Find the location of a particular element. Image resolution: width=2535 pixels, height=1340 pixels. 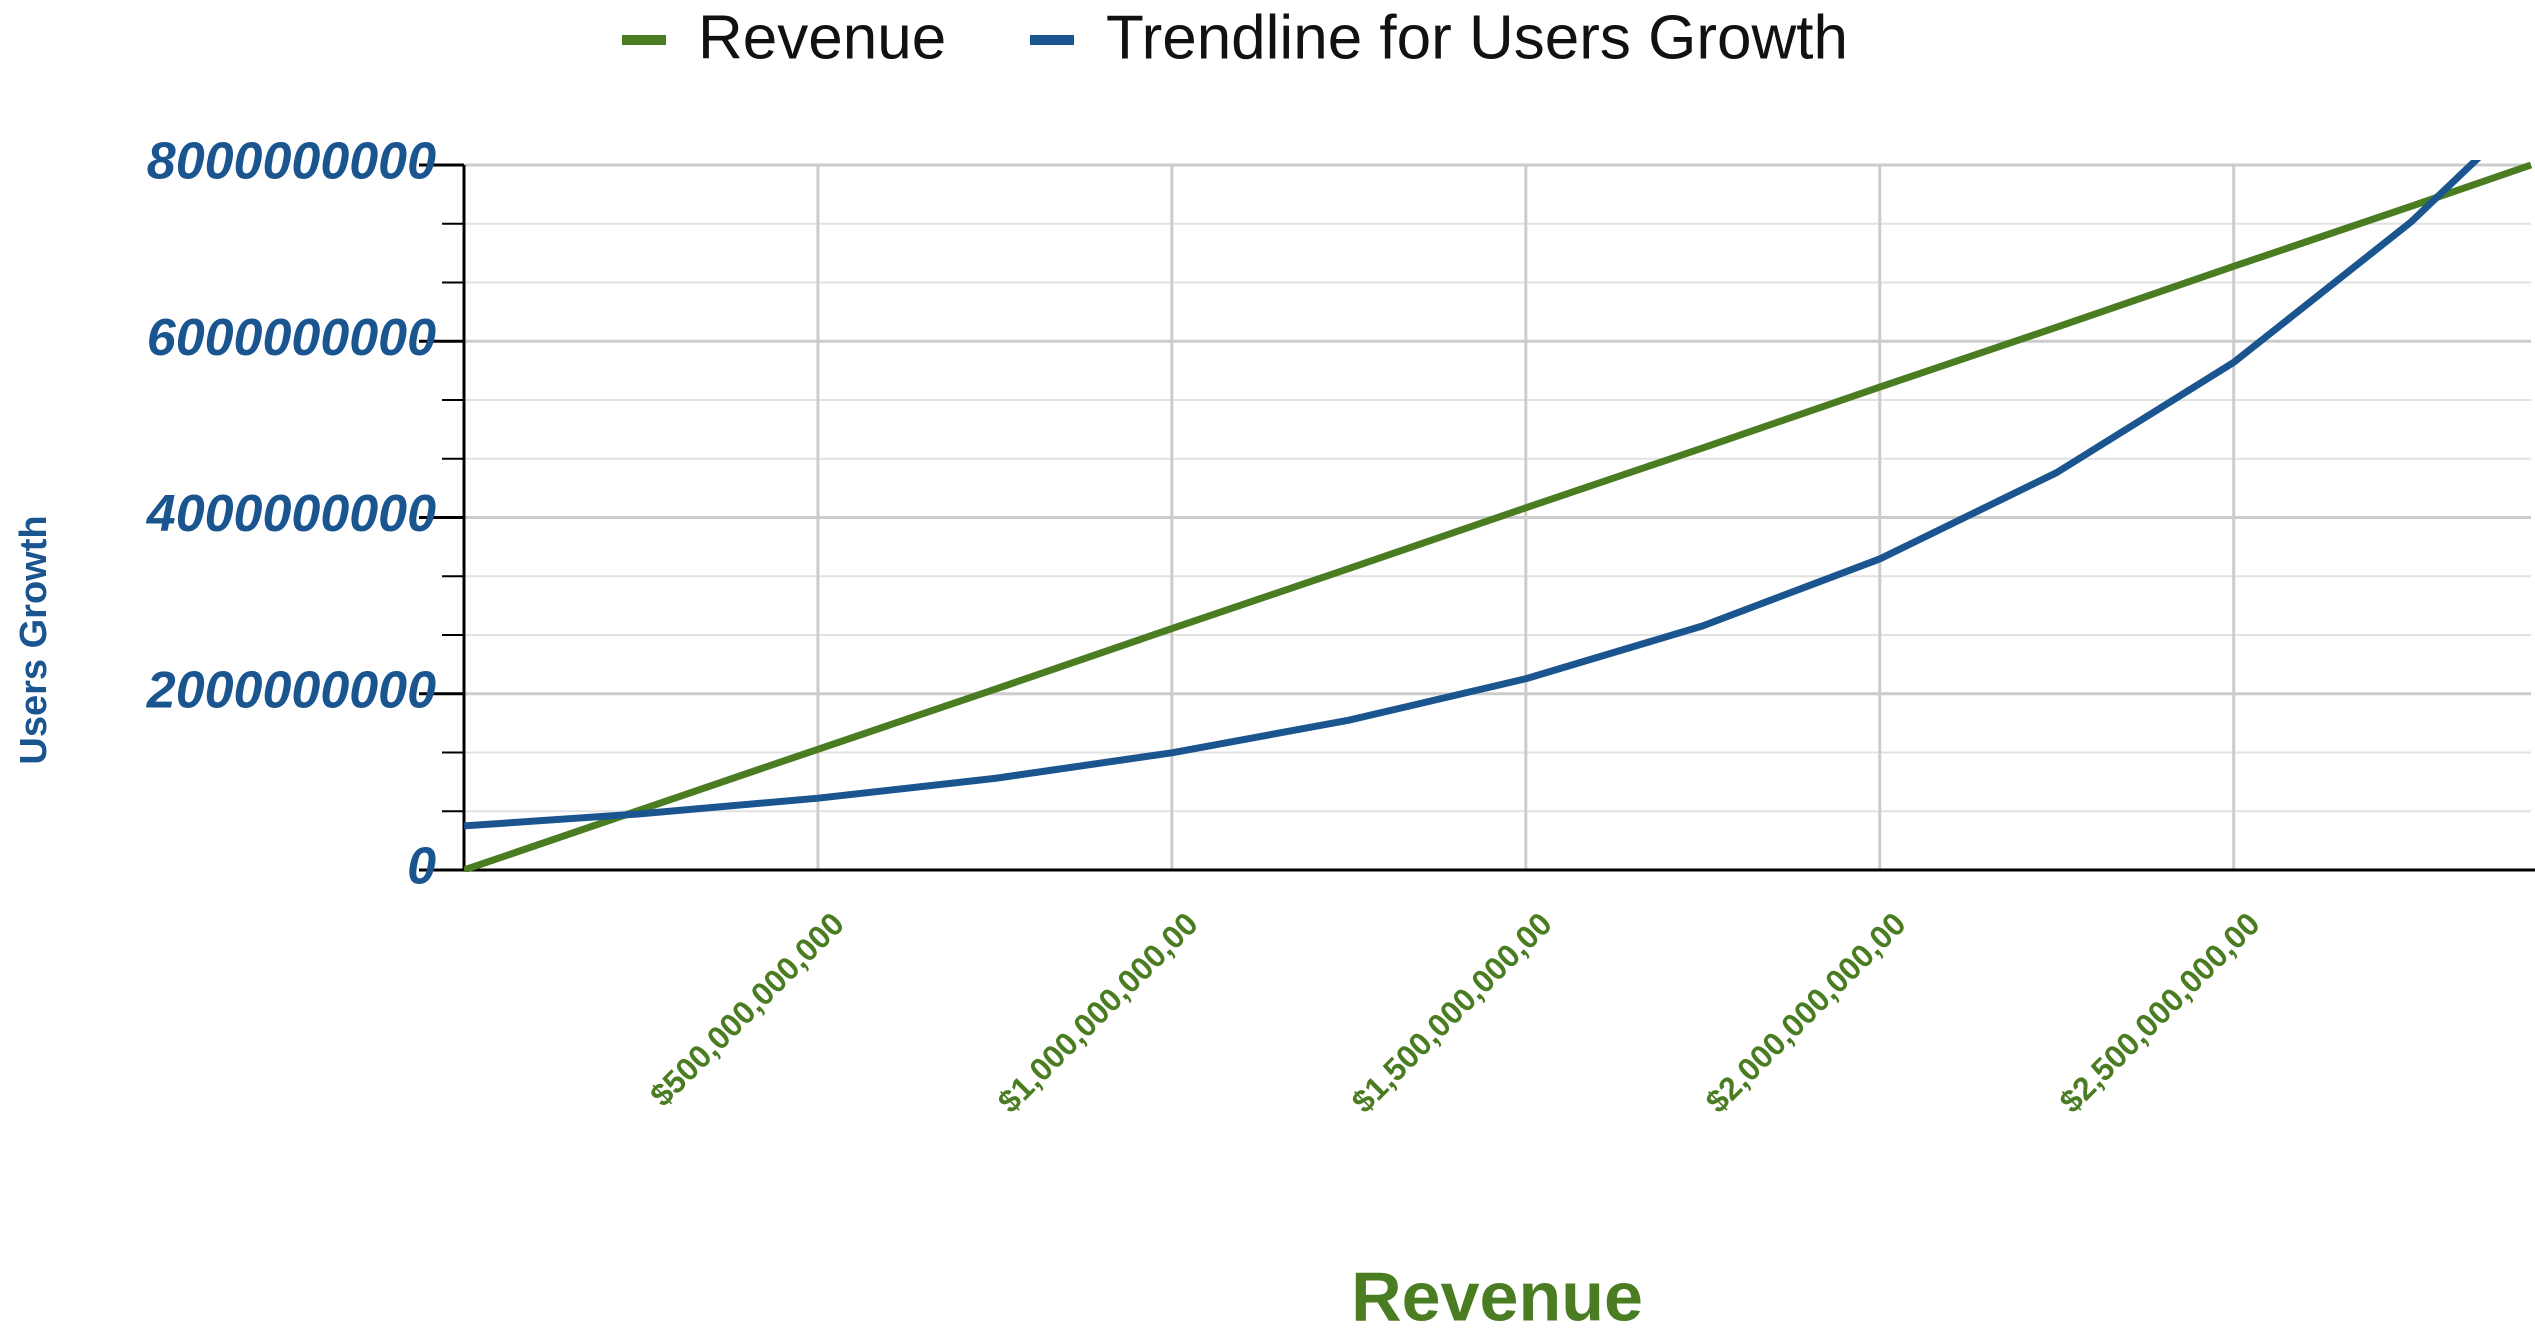

x-tick-label: $2,000,000,000,00 is located at coordinates (1805, 1012).